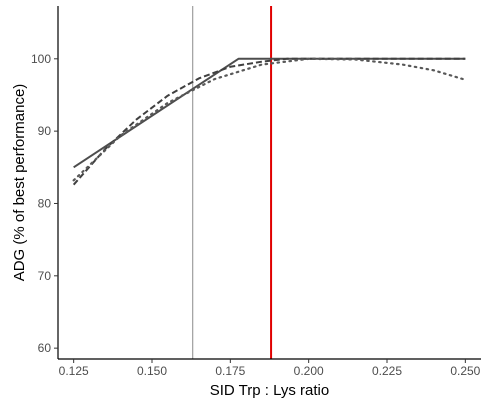 This screenshot has height=413, width=489. What do you see at coordinates (269, 390) in the screenshot?
I see `x-axis-title: SID Trp : Lys ratio` at bounding box center [269, 390].